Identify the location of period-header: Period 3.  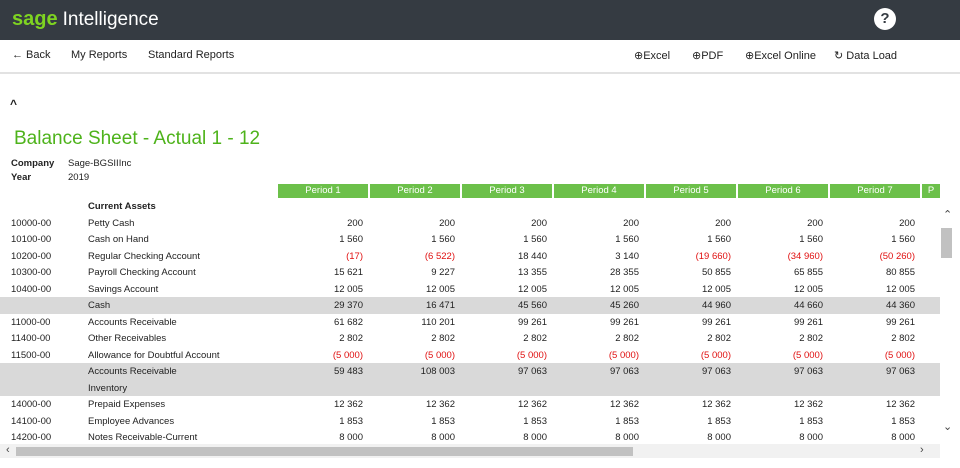
(507, 191).